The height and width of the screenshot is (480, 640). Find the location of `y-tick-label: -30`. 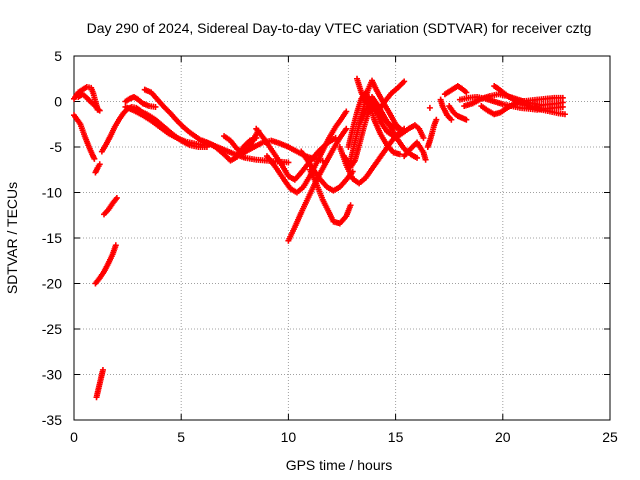

y-tick-label: -30 is located at coordinates (52, 375).